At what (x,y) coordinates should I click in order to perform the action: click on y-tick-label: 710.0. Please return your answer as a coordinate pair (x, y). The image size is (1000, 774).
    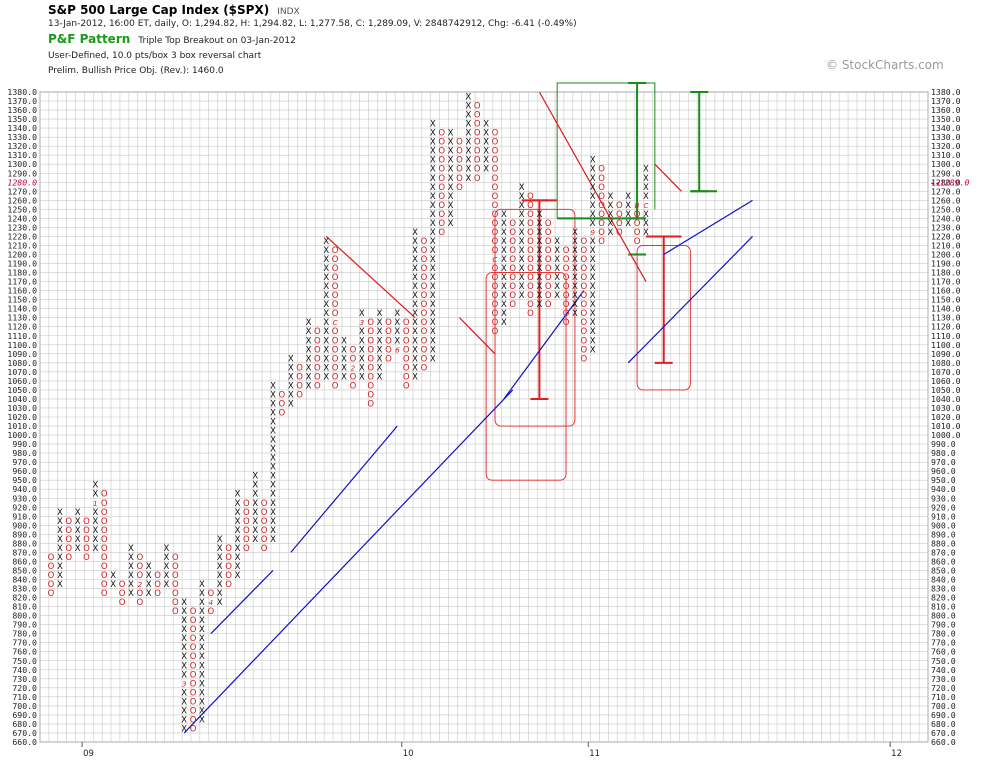
    Looking at the image, I should click on (943, 697).